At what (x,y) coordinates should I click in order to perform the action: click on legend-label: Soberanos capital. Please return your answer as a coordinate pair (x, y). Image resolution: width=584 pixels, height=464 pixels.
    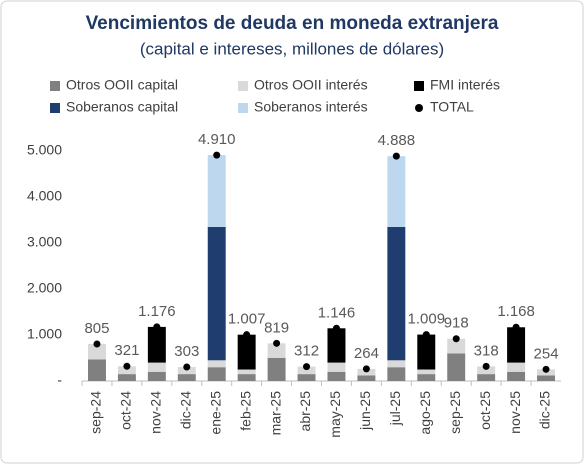
    Looking at the image, I should click on (122, 107).